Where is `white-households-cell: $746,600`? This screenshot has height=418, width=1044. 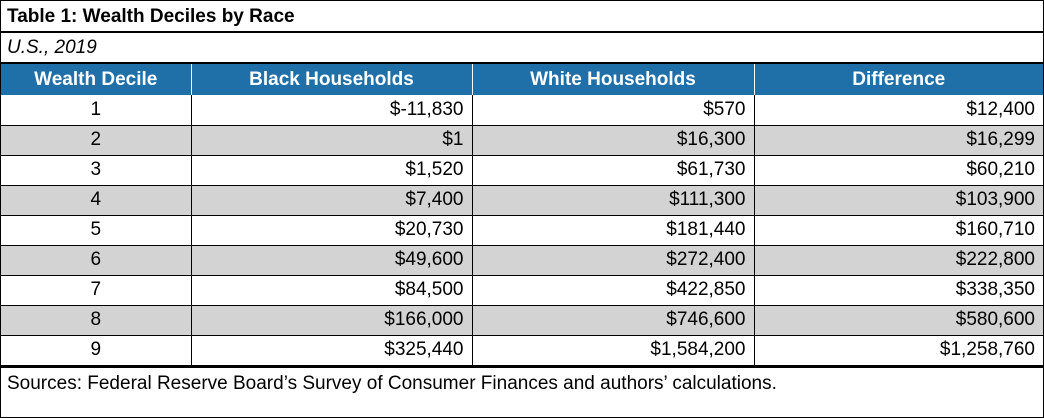 white-households-cell: $746,600 is located at coordinates (613, 320).